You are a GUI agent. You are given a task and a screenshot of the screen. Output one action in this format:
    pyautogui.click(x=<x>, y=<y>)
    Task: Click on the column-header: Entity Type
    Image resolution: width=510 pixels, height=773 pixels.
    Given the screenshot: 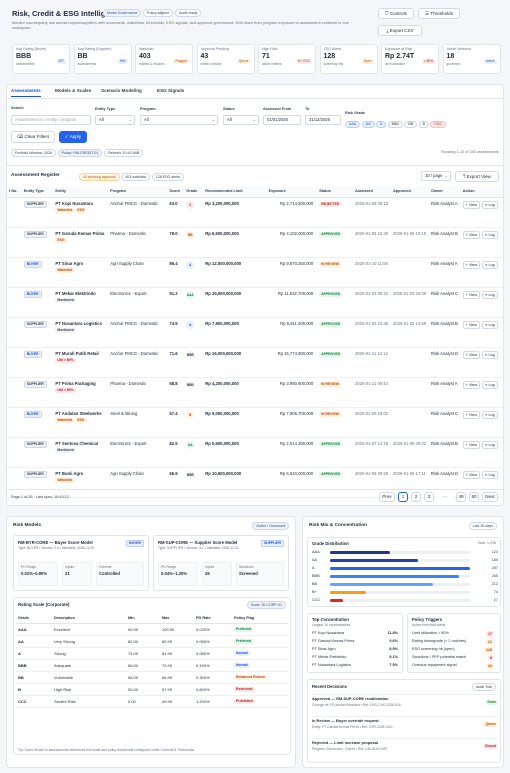 What is the action you would take?
    pyautogui.click(x=37, y=192)
    